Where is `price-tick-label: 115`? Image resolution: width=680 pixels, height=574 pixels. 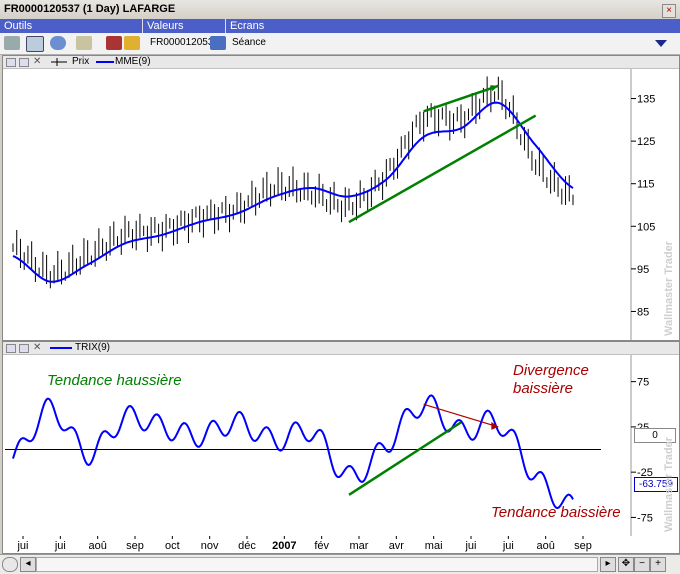 price-tick-label: 115 is located at coordinates (646, 185).